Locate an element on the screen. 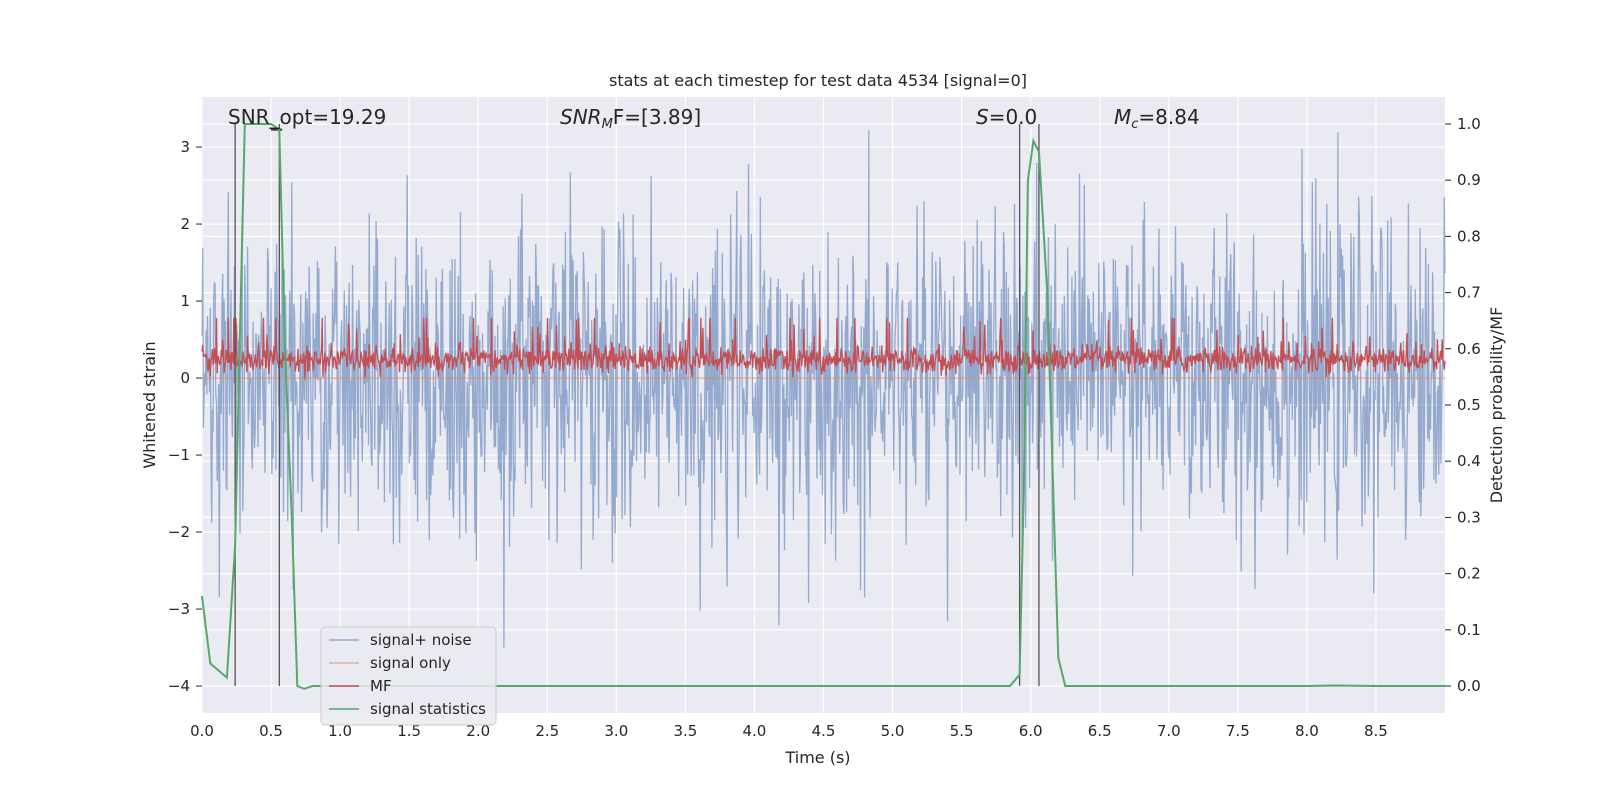  annotation-s: S=0.0 is located at coordinates (1006, 117).